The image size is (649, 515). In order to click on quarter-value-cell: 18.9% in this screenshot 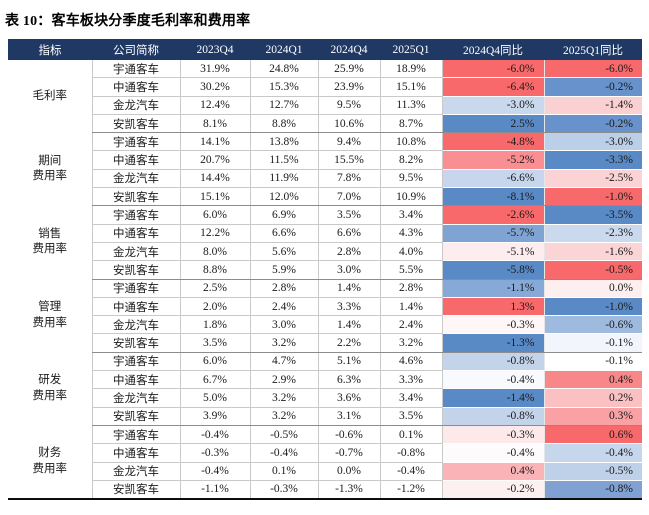, I will do `click(410, 69)`.